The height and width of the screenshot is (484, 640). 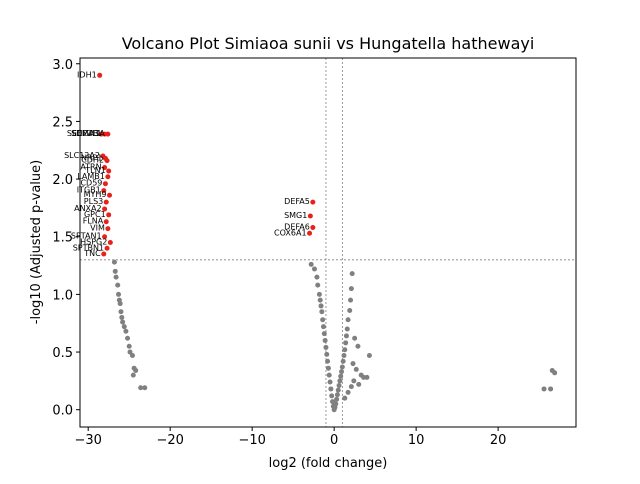 What do you see at coordinates (297, 201) in the screenshot?
I see `gene-label: DEFA5` at bounding box center [297, 201].